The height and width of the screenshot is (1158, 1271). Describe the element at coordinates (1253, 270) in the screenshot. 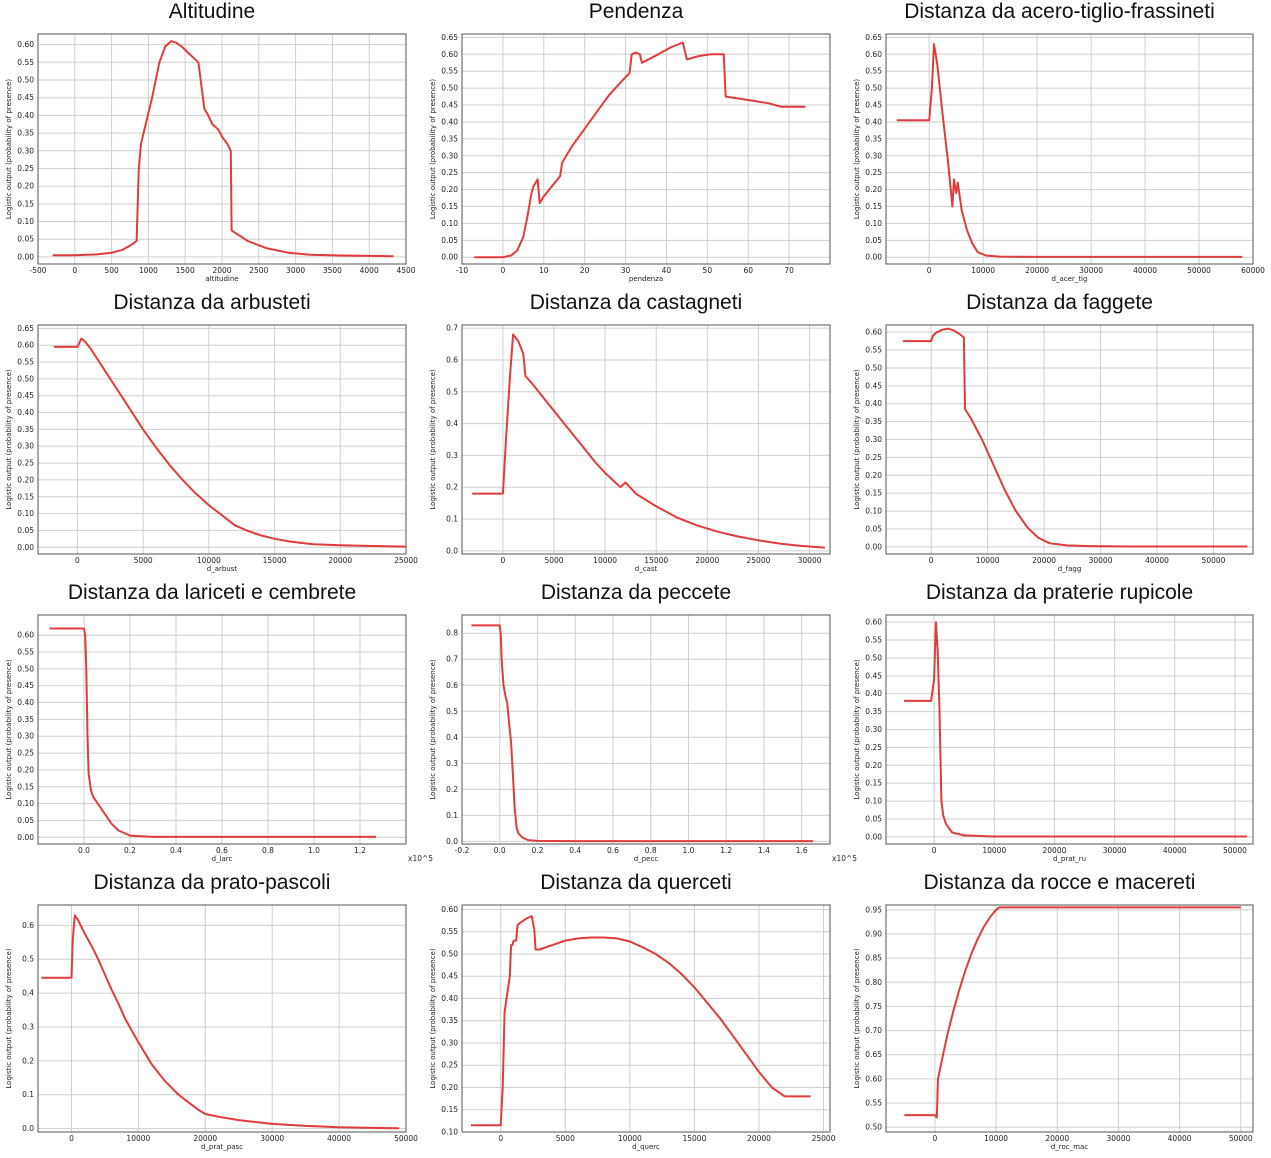

I see `x-tick-label: 60000` at that location.